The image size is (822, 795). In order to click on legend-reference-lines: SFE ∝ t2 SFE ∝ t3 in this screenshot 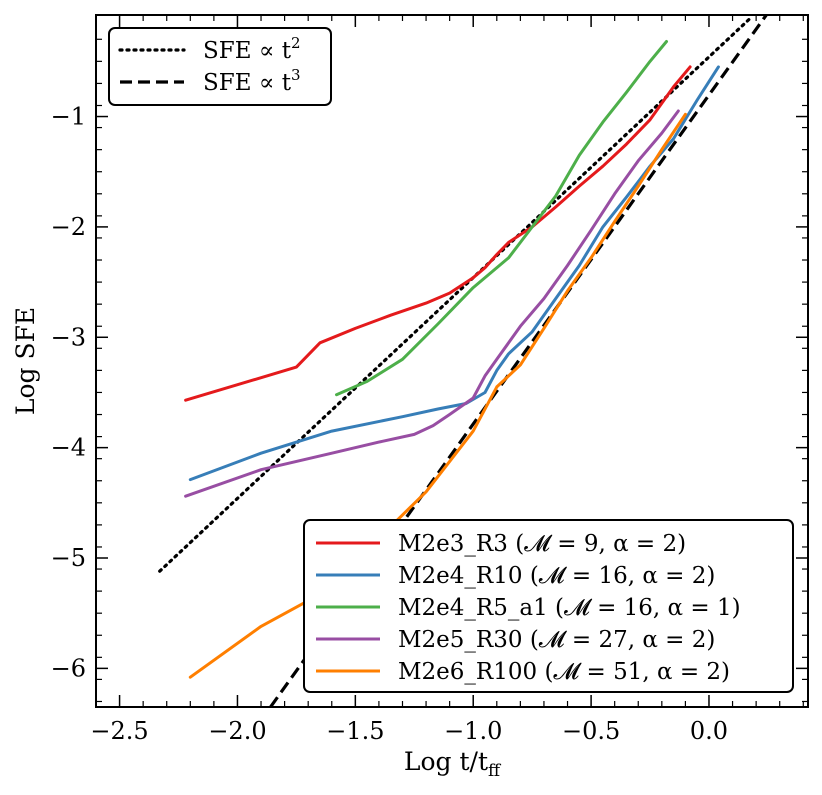, I will do `click(220, 66)`.